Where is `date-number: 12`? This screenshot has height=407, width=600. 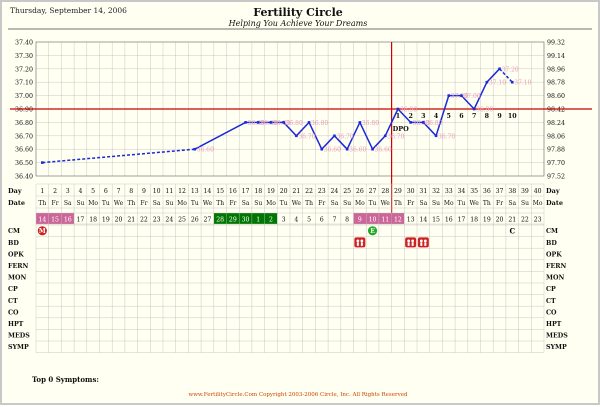
date-number: 12 is located at coordinates (398, 220).